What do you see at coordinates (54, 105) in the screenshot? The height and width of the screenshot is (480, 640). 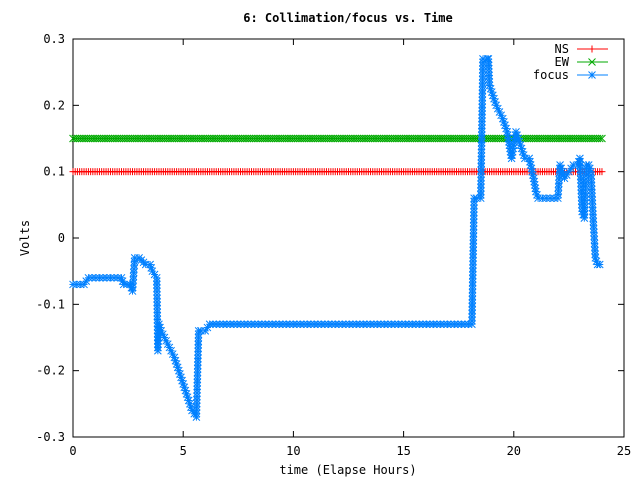 I see `y-tick-label: 0.2` at bounding box center [54, 105].